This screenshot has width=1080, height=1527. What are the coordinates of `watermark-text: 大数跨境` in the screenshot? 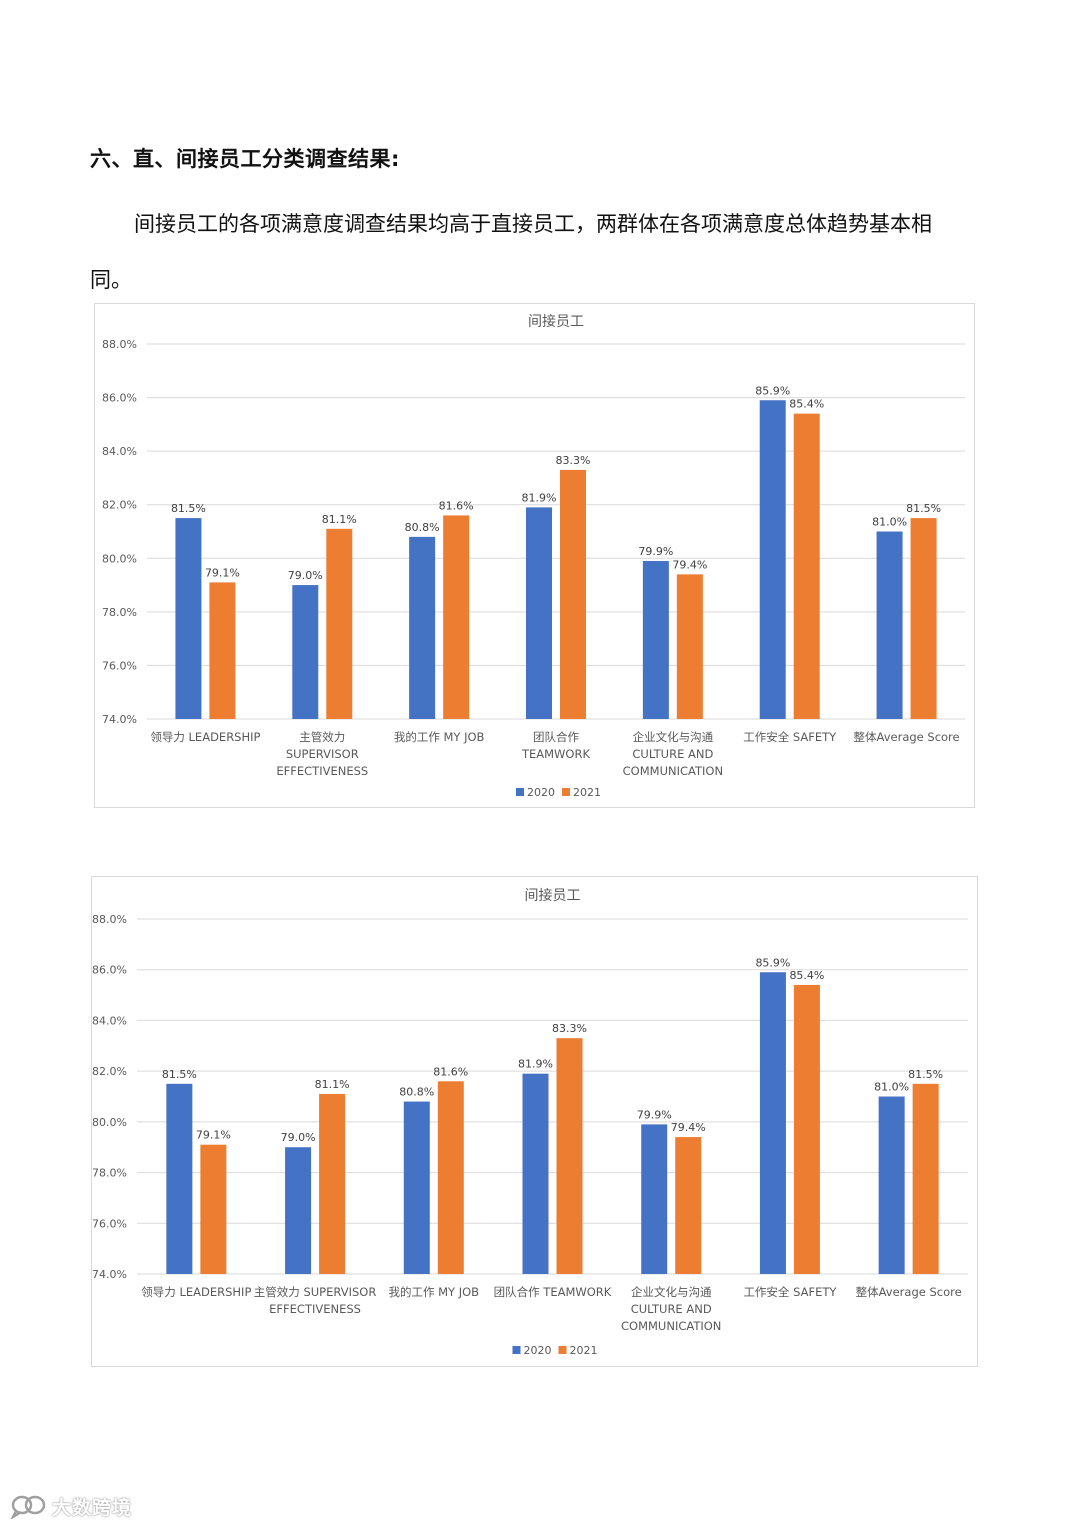 It's located at (92, 1507).